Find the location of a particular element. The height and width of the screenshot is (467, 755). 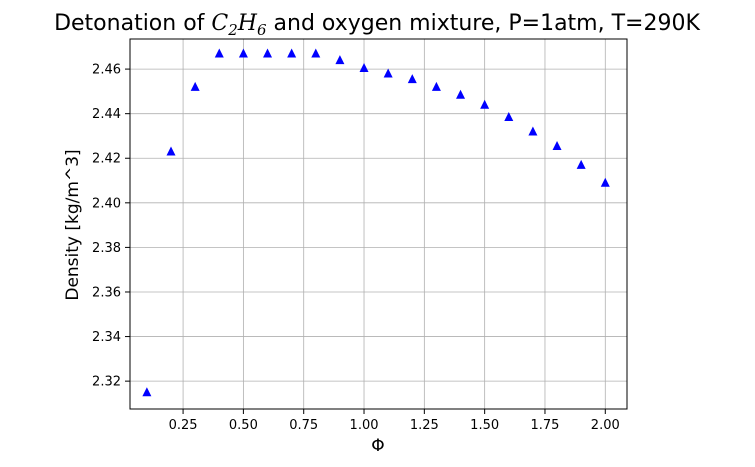

x-tick-label: 0.25 is located at coordinates (183, 425).